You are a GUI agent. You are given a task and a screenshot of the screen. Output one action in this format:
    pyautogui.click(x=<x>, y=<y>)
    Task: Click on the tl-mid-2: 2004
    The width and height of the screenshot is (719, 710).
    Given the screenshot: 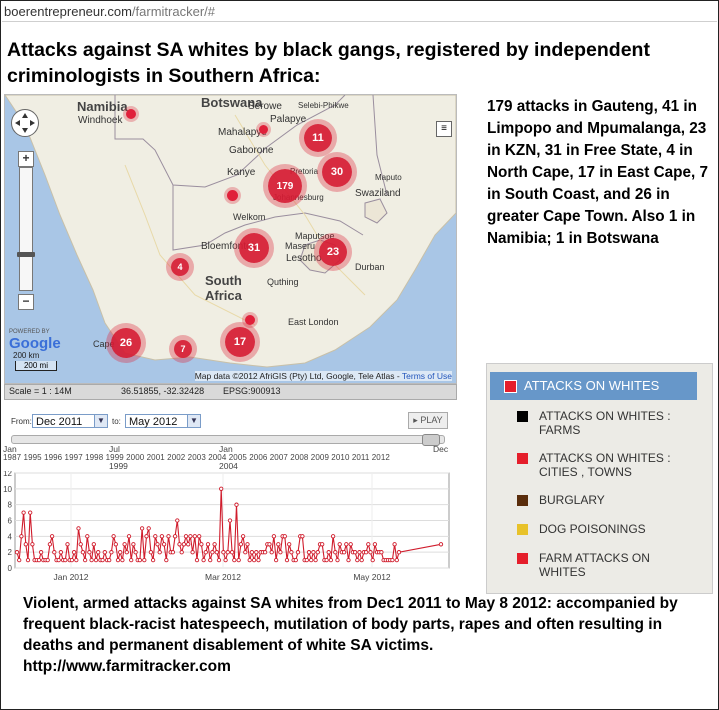 What is the action you would take?
    pyautogui.click(x=228, y=466)
    